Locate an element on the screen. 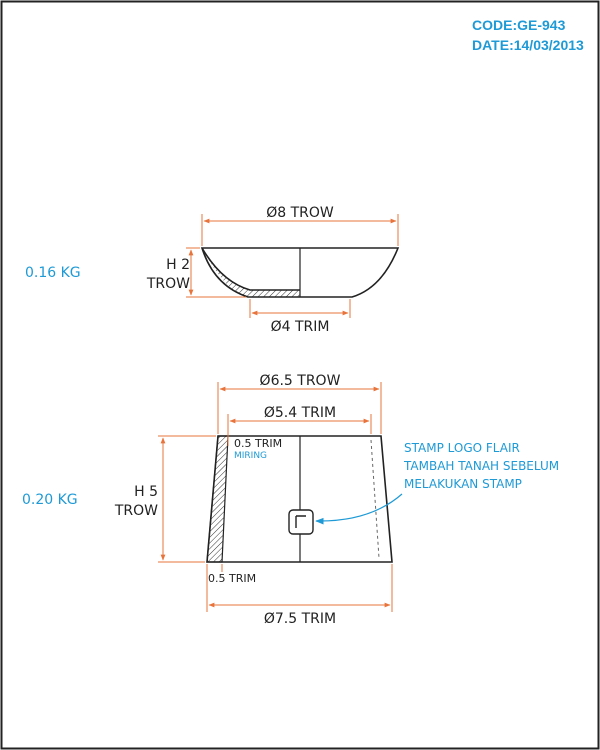 This screenshot has width=600, height=750. cup-wall-bottom-label: 0.5 TRIM is located at coordinates (232, 578).